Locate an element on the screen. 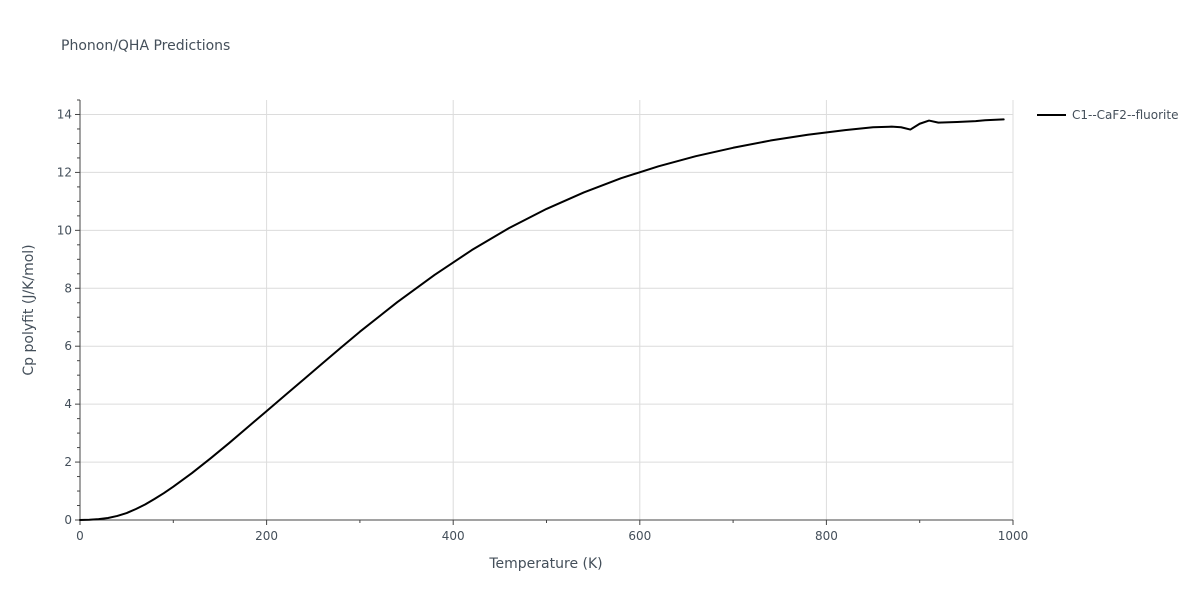  legend: C1--CaF2--fluorite is located at coordinates (1107, 115).